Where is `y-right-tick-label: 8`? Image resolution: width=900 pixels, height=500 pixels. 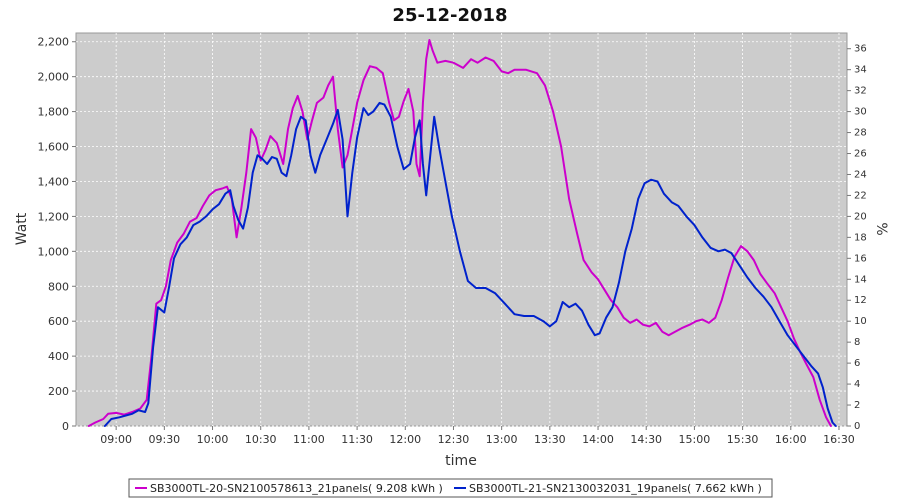
y-right-tick-label: 8 is located at coordinates (857, 342).